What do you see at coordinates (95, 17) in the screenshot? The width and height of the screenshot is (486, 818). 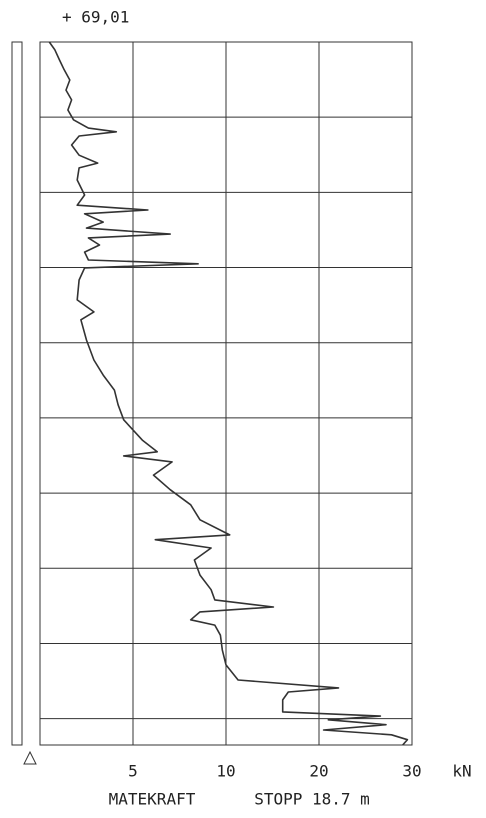 I see `chart-title: + 69,01` at bounding box center [95, 17].